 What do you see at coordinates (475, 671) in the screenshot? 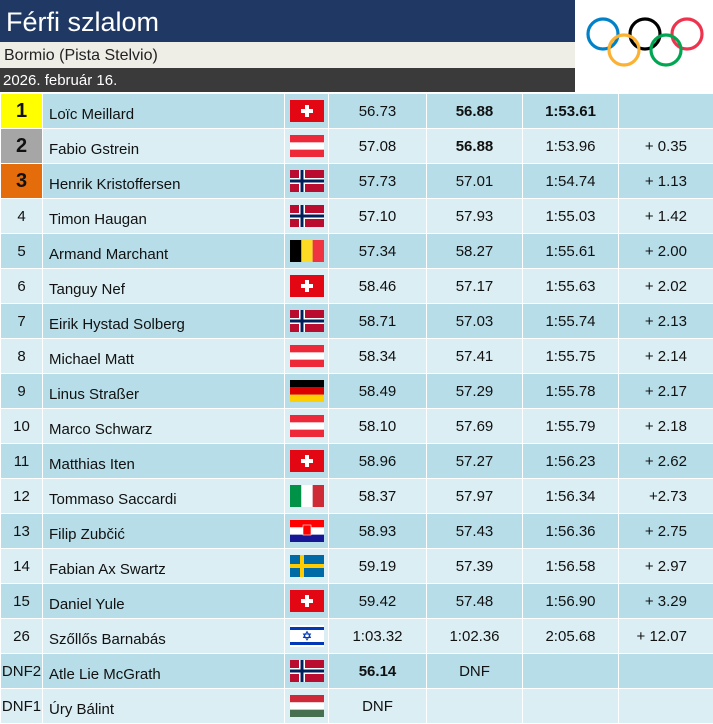
I see `run2-time: DNF` at bounding box center [475, 671].